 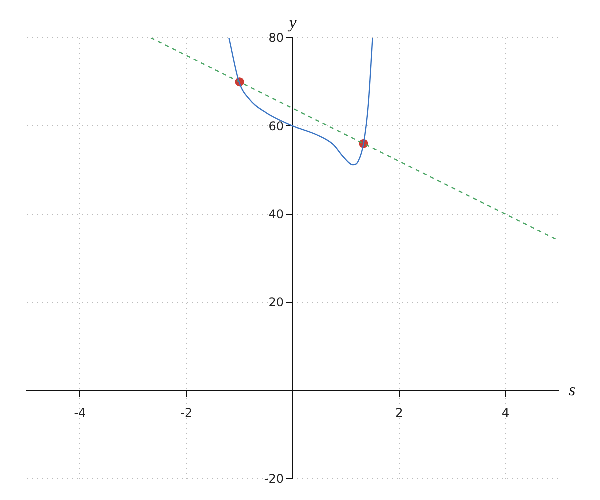 I want to click on y-tick-label: 60, so click(x=276, y=126).